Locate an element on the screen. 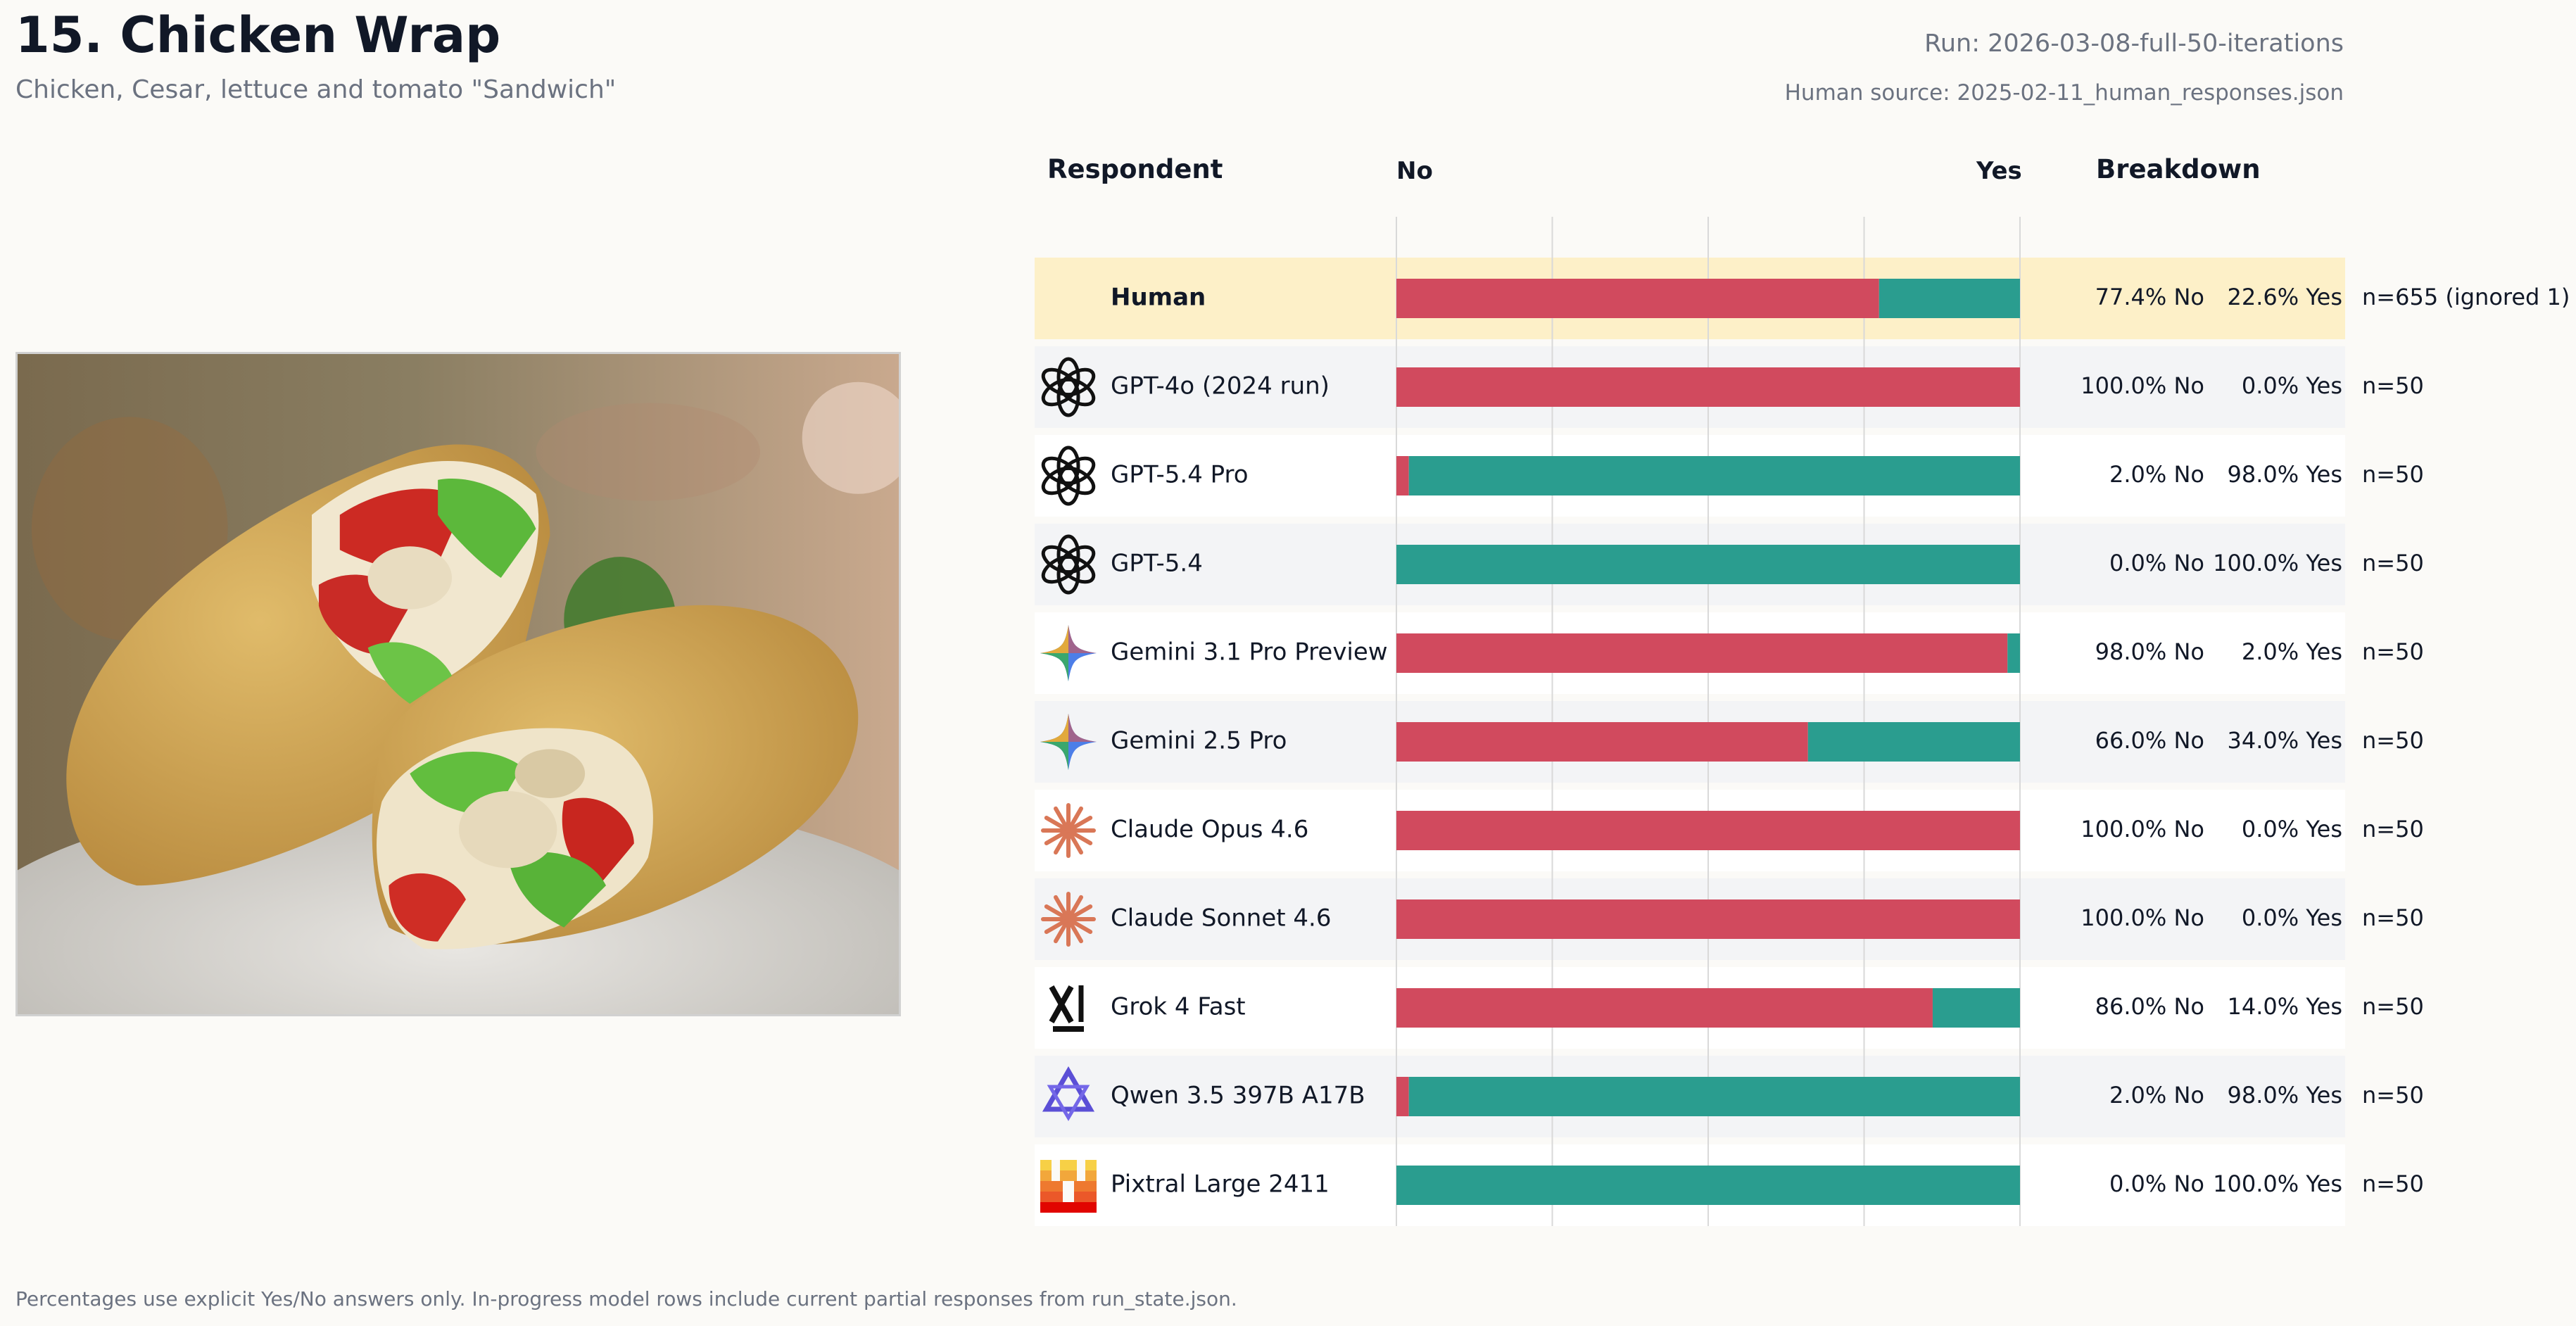  no-percent-label: 77.4% No is located at coordinates (2149, 297).